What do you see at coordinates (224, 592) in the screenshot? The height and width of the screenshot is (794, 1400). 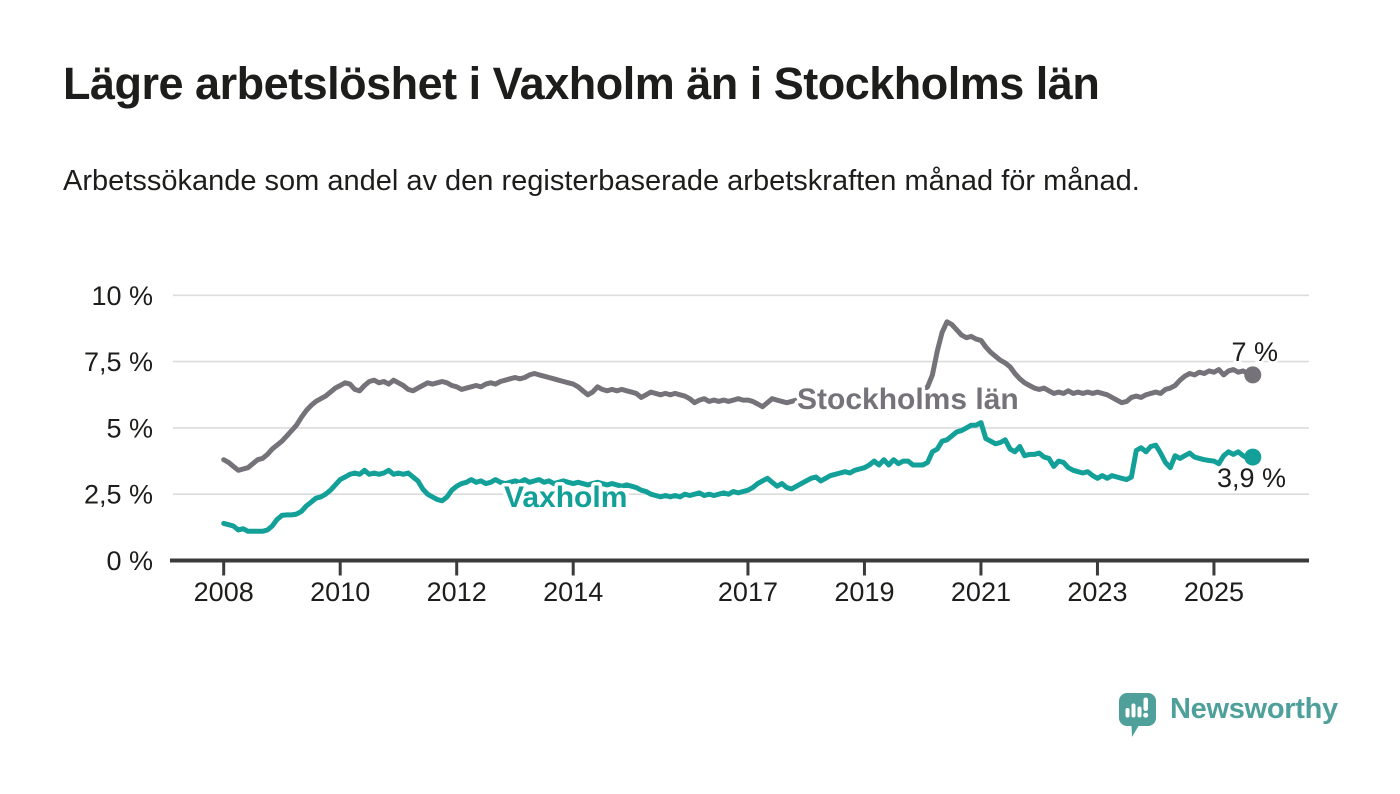 I see `x-tick-label: 2008` at bounding box center [224, 592].